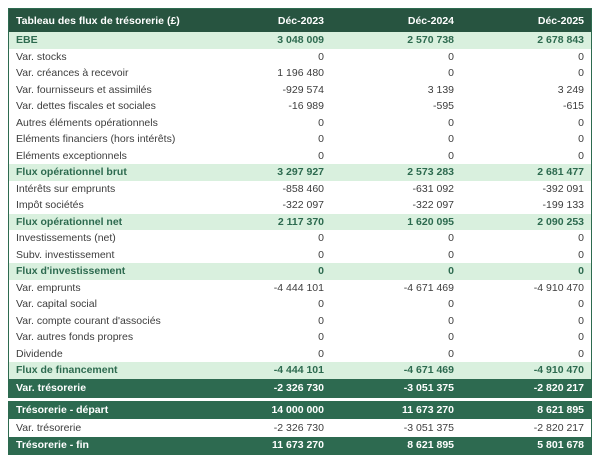  I want to click on row-value: 1 196 480, so click(300, 73).